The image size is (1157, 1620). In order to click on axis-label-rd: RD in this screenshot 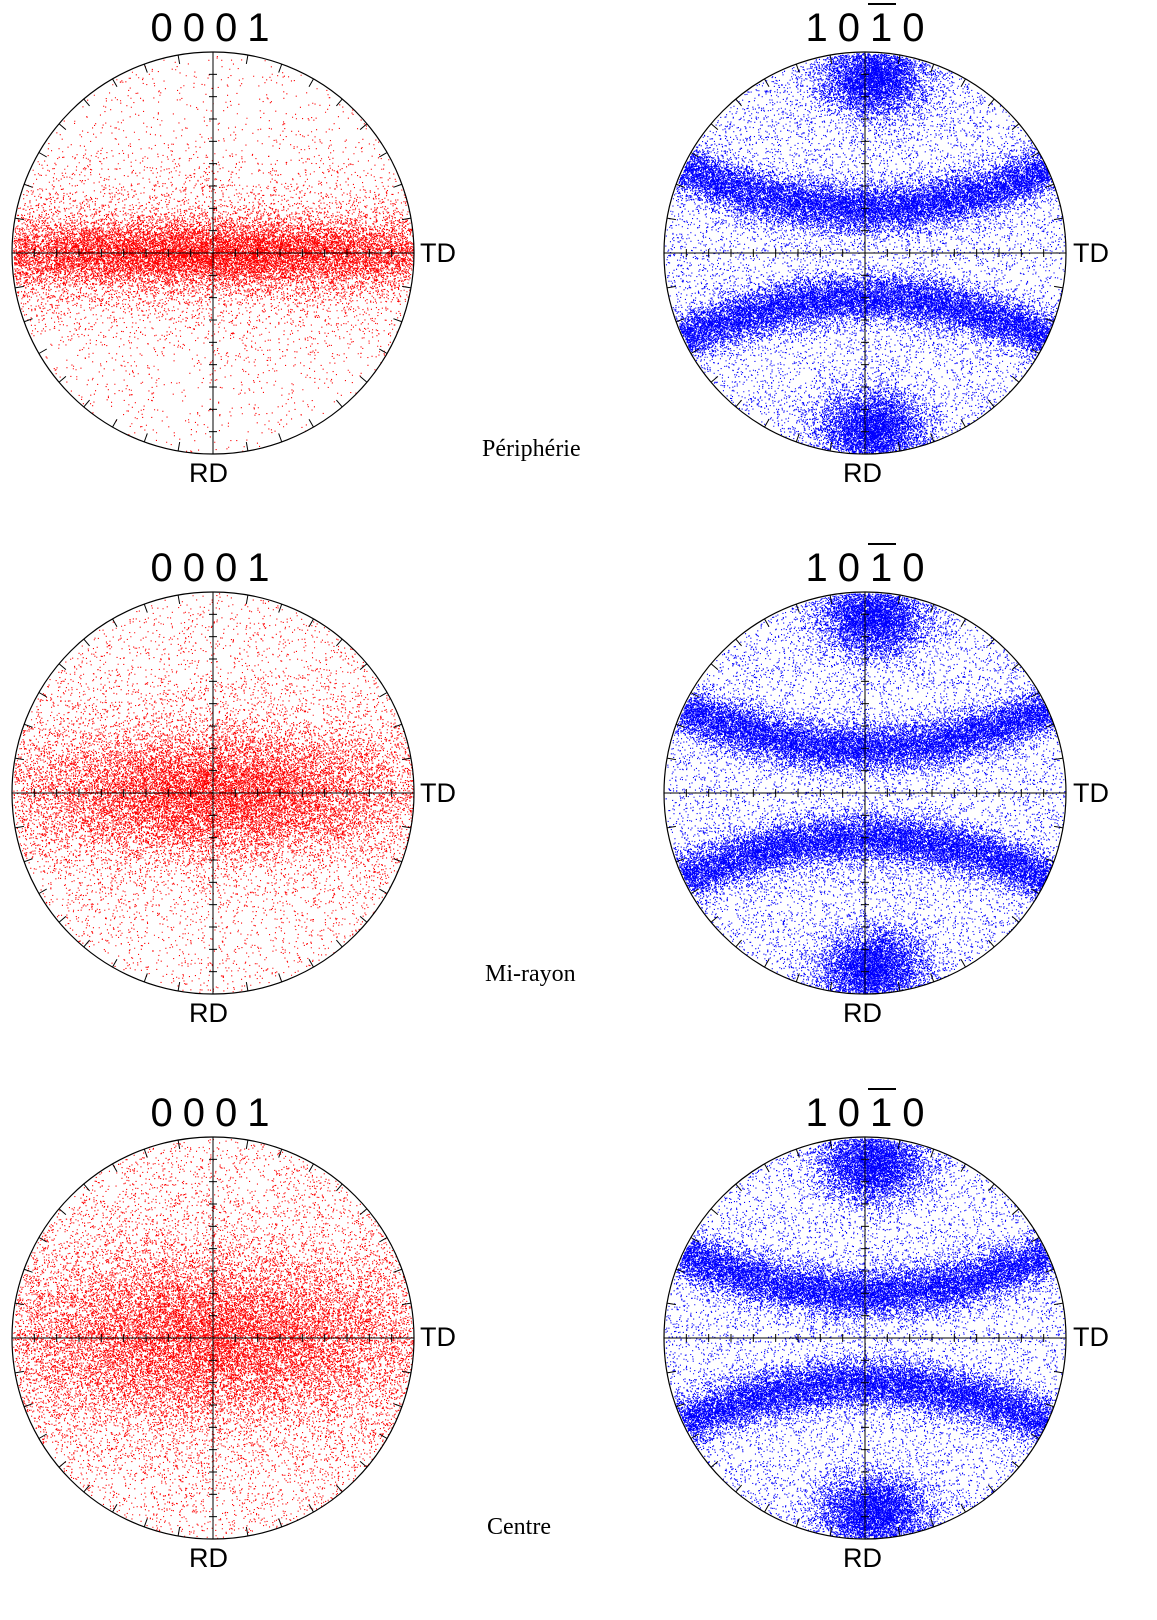, I will do `click(208, 473)`.